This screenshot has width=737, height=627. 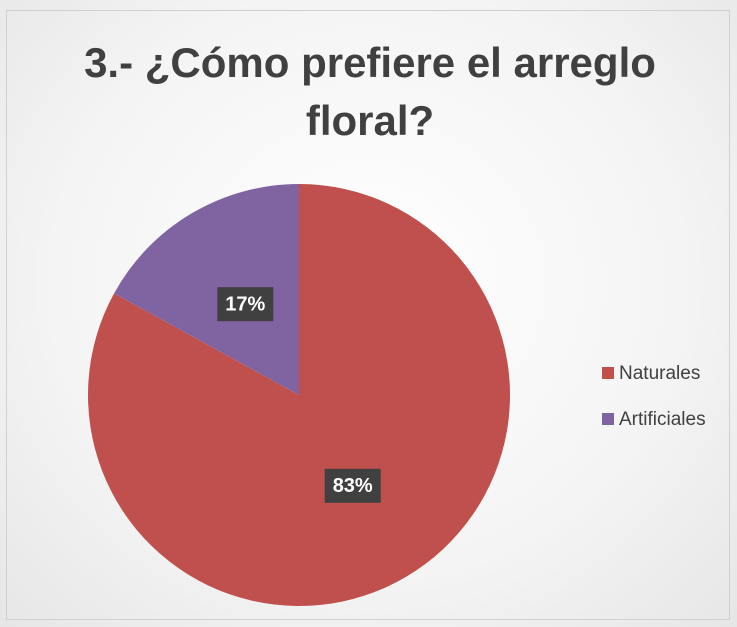 What do you see at coordinates (659, 373) in the screenshot?
I see `legend-label: Naturales` at bounding box center [659, 373].